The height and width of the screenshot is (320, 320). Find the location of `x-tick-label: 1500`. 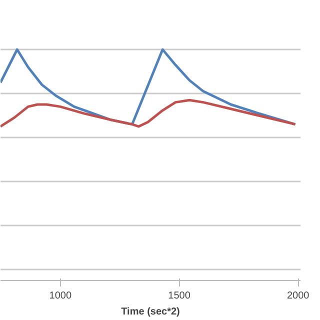

x-tick-label: 1500 is located at coordinates (179, 296).